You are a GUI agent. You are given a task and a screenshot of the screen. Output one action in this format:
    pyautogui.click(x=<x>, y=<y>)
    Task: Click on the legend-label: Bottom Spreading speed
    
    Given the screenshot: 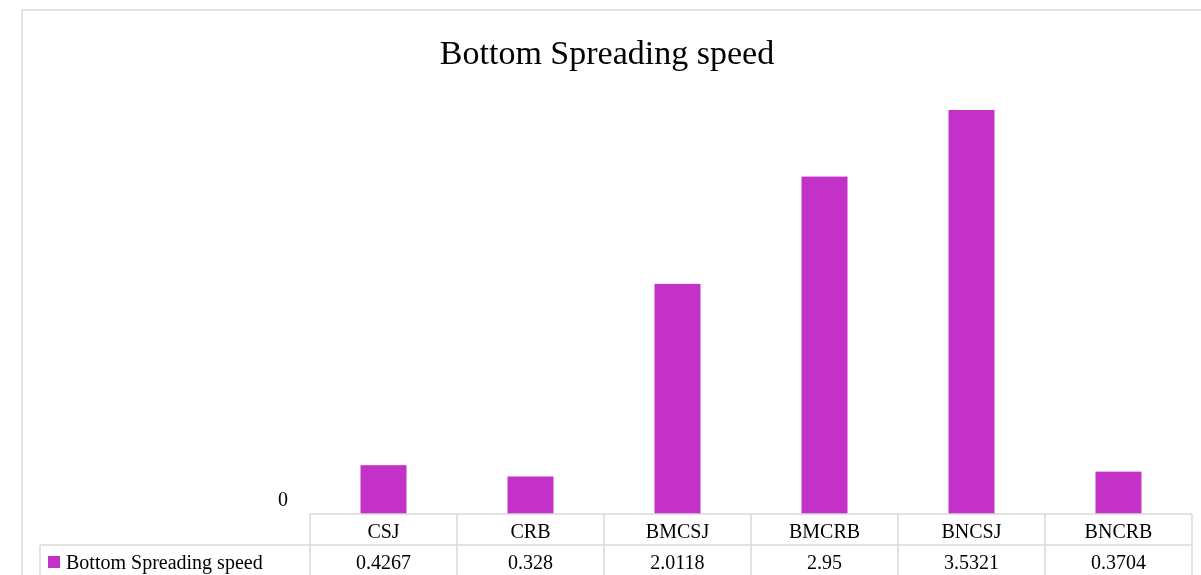 What is the action you would take?
    pyautogui.click(x=164, y=562)
    